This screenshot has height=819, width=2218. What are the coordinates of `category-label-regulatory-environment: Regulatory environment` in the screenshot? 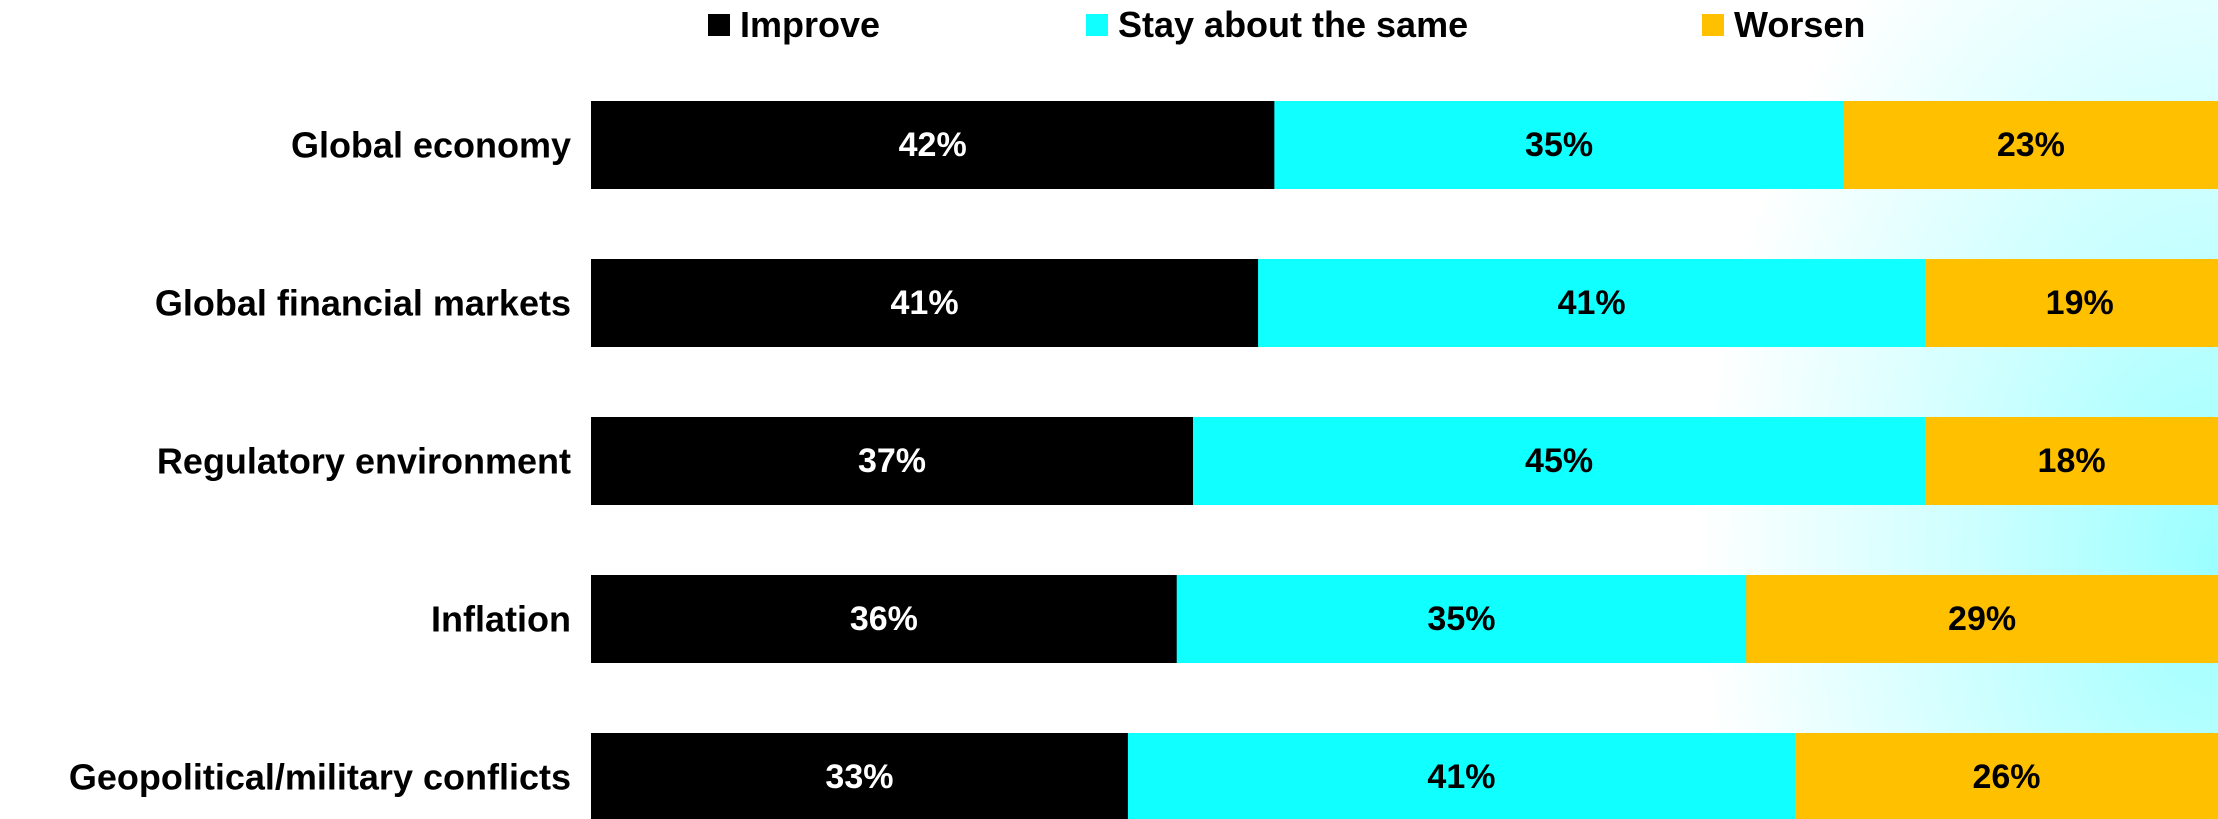 It's located at (364, 461).